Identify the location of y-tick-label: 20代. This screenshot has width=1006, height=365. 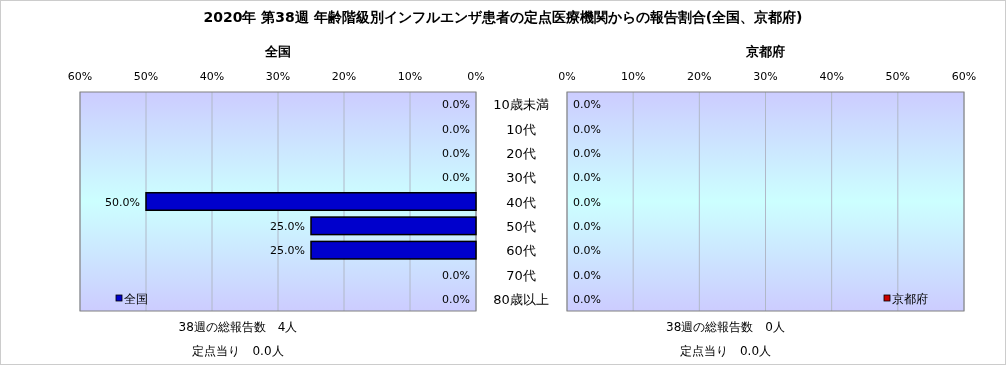
(521, 153).